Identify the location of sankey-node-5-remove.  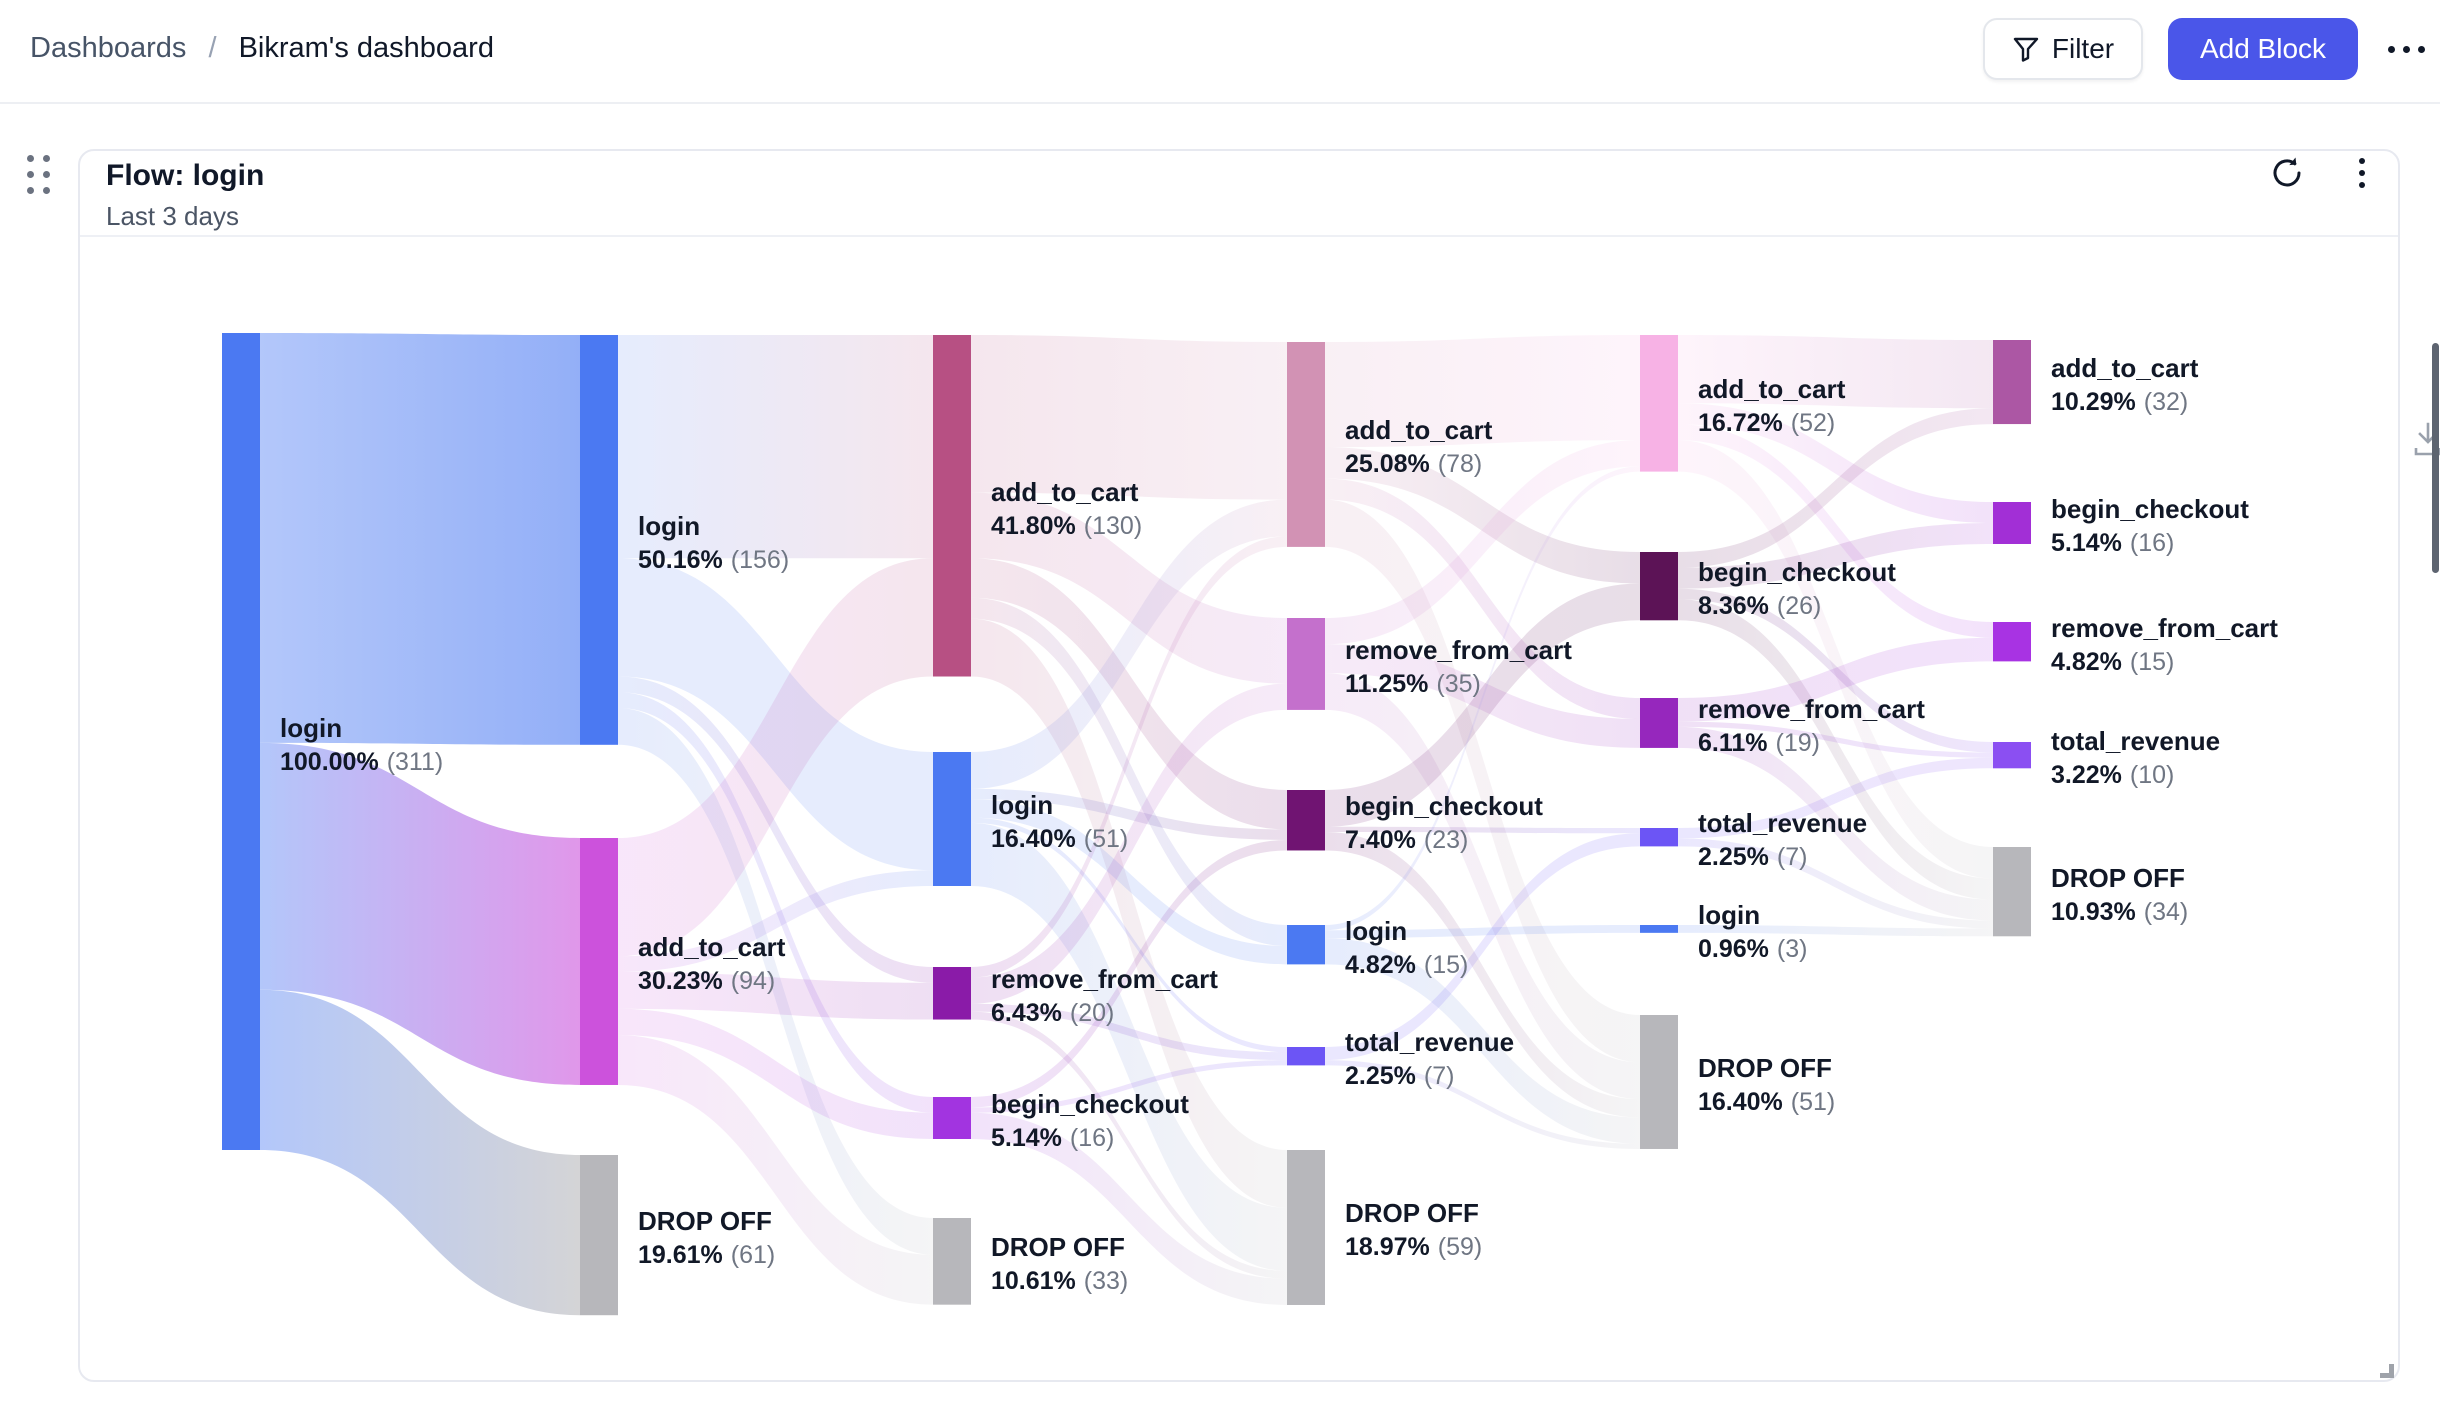
(2012, 642).